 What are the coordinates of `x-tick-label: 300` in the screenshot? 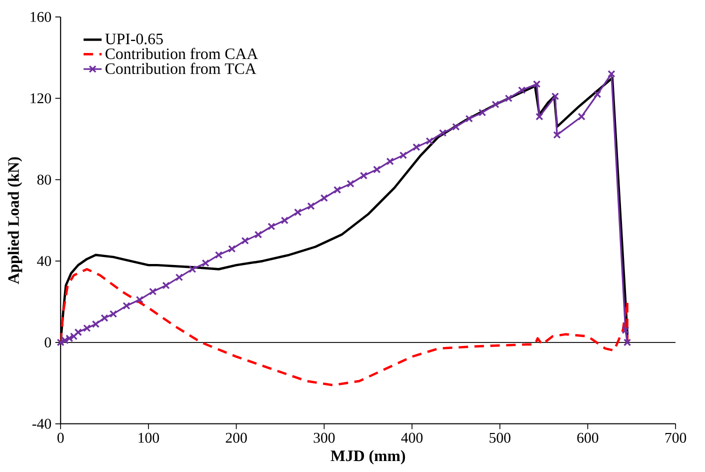 It's located at (324, 437).